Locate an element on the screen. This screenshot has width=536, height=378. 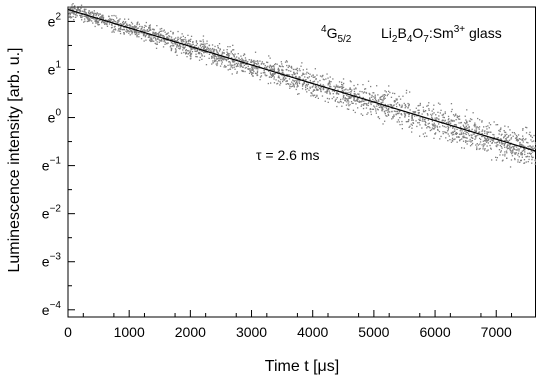
x-tick-label: 6000 is located at coordinates (434, 332).